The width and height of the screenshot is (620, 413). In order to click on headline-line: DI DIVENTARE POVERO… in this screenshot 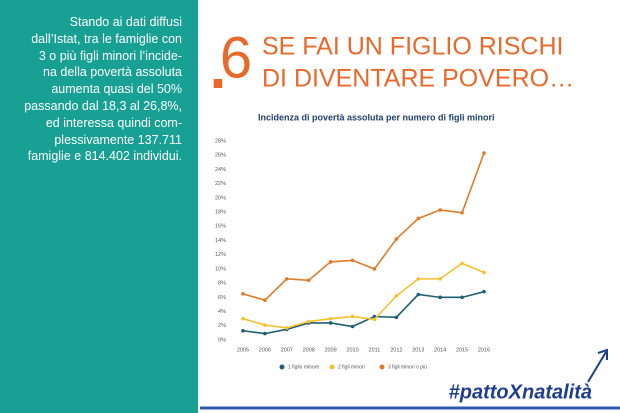, I will do `click(418, 79)`.